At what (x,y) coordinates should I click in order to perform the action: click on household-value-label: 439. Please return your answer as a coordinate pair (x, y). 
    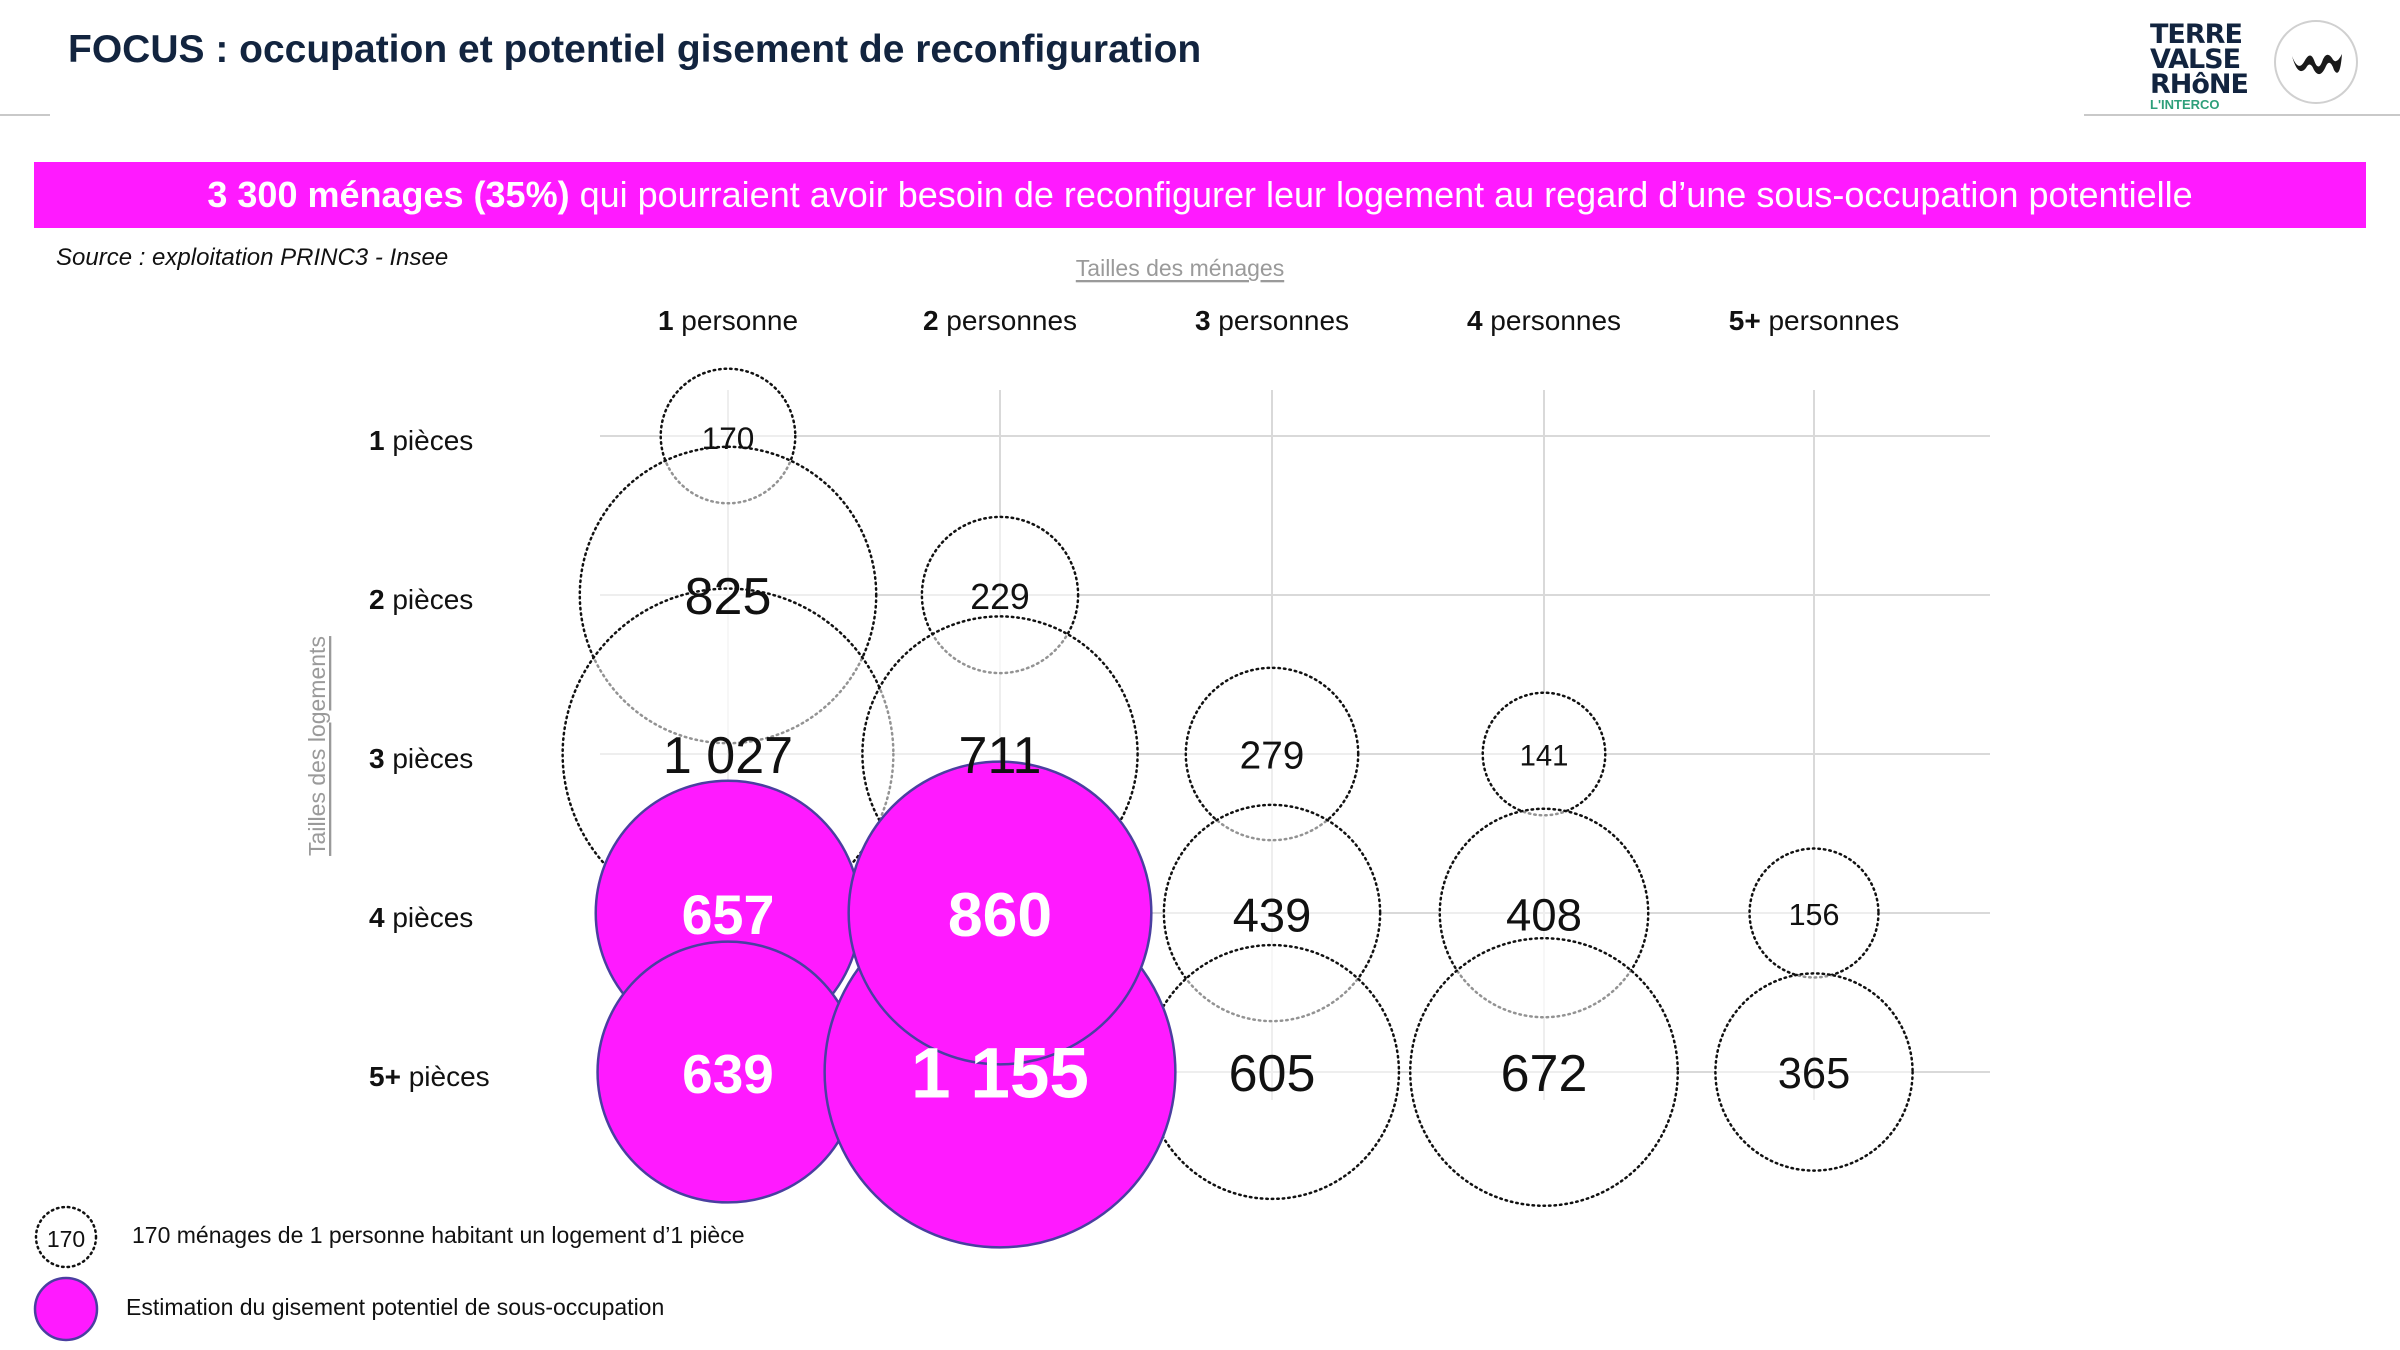
    Looking at the image, I should click on (1272, 915).